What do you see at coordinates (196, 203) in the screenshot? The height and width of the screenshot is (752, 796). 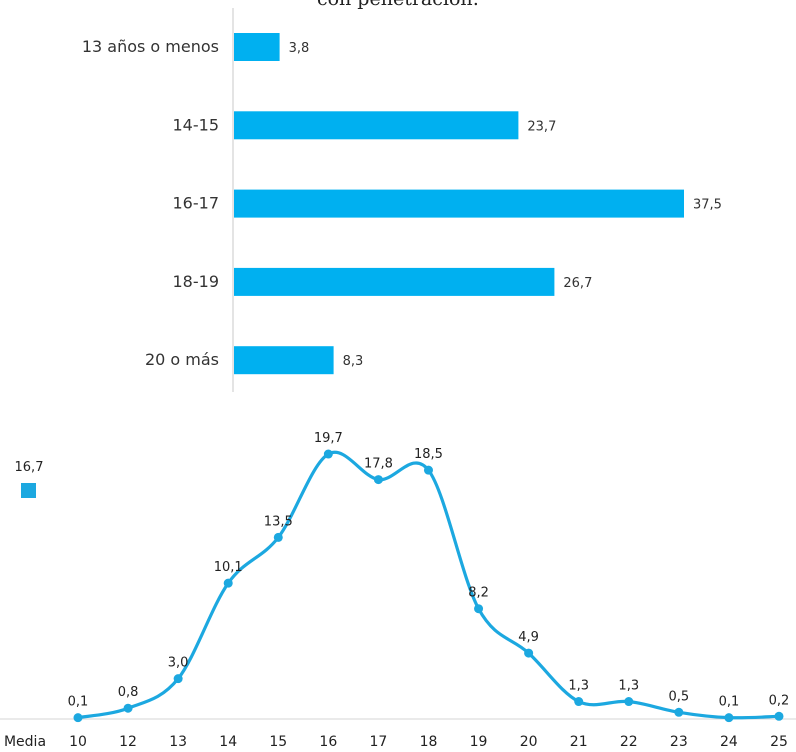 I see `bar-category-label: 16-17` at bounding box center [196, 203].